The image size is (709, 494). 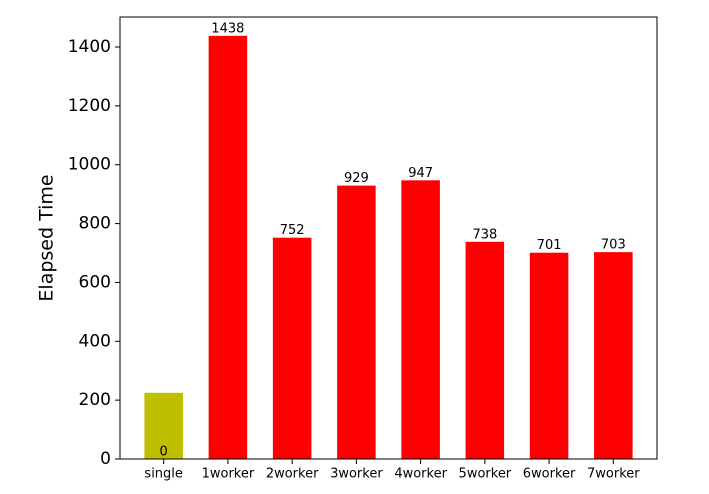 What do you see at coordinates (227, 28) in the screenshot?
I see `data-label: 1438` at bounding box center [227, 28].